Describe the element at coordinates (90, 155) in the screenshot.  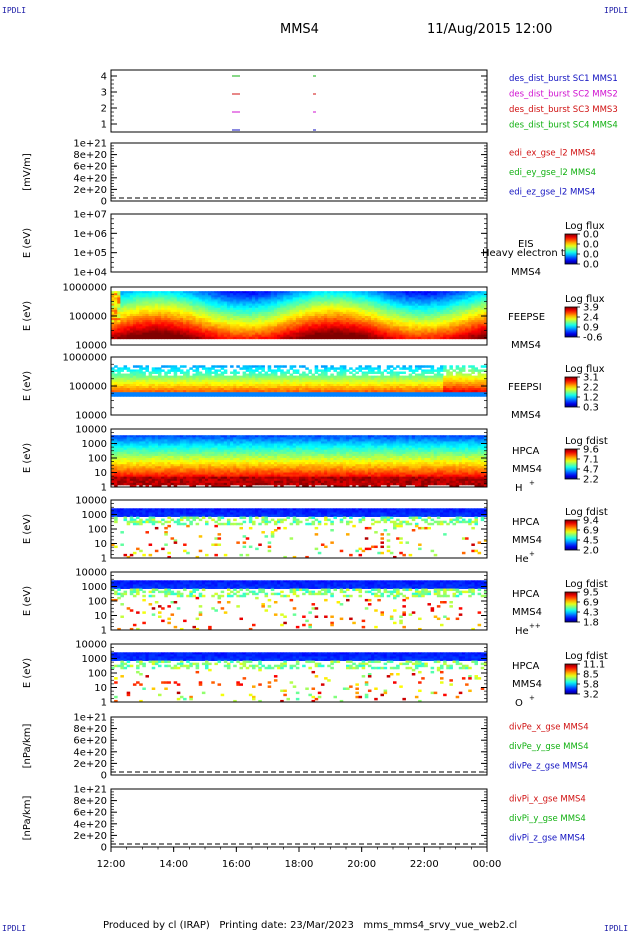
I see `panel-edi-ytick: 8e+20` at that location.